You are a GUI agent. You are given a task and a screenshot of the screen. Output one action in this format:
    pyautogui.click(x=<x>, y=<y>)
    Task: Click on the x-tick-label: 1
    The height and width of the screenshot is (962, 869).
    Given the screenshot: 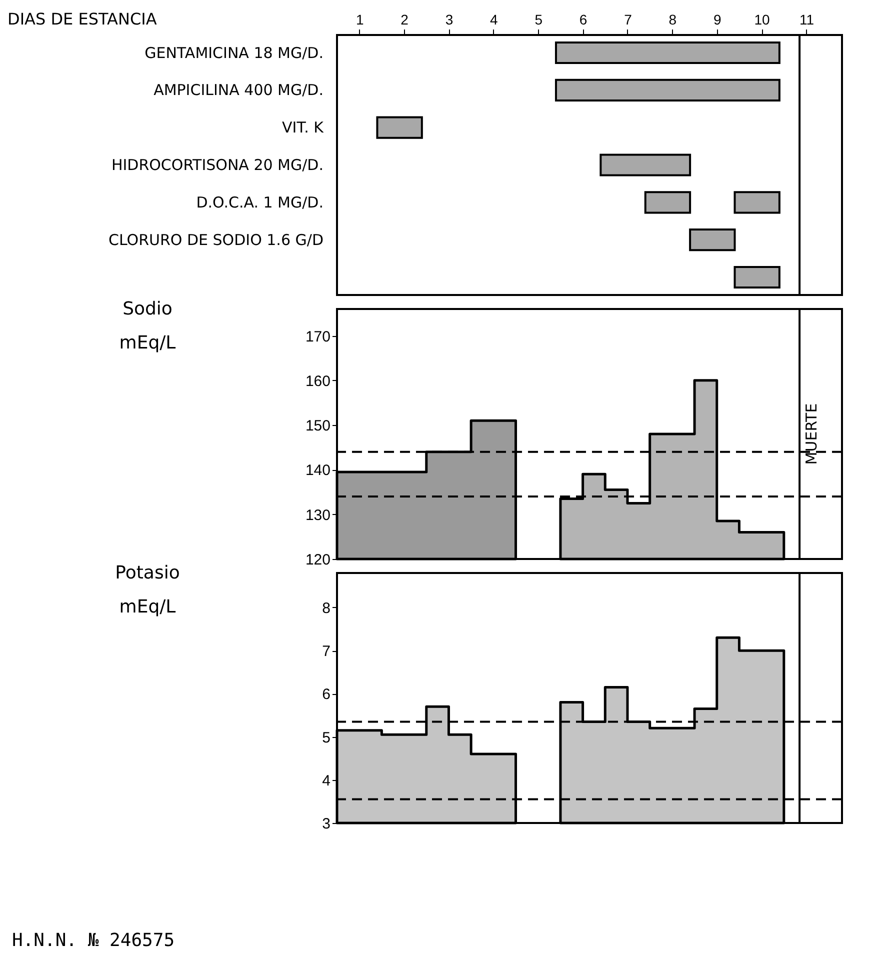 What is the action you would take?
    pyautogui.click(x=360, y=20)
    